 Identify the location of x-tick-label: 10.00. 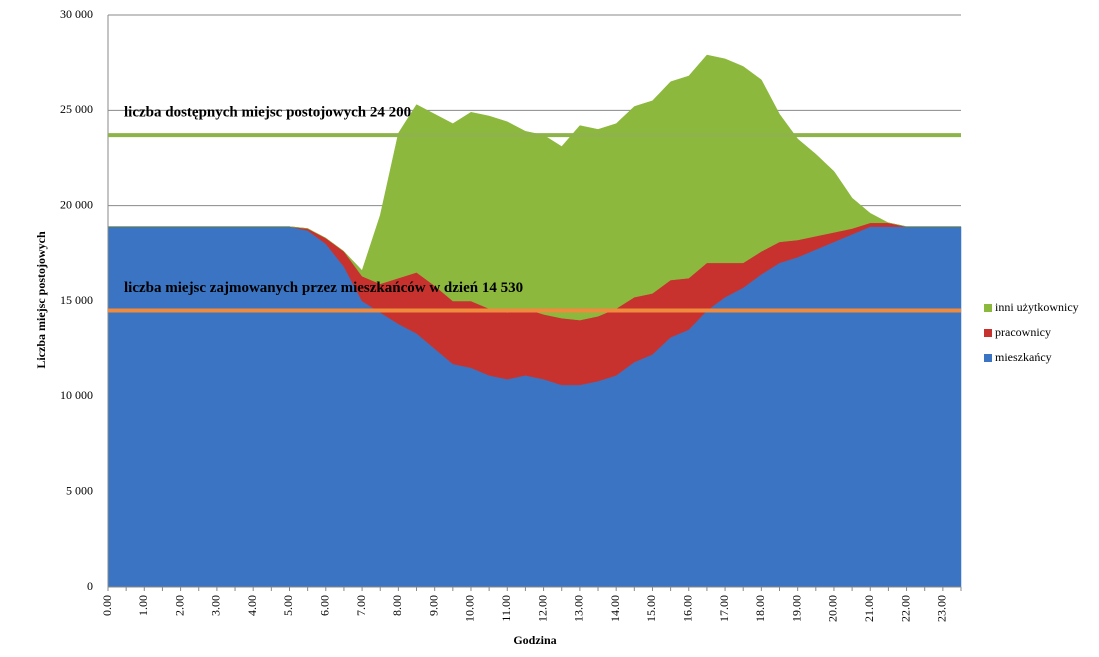
(470, 608).